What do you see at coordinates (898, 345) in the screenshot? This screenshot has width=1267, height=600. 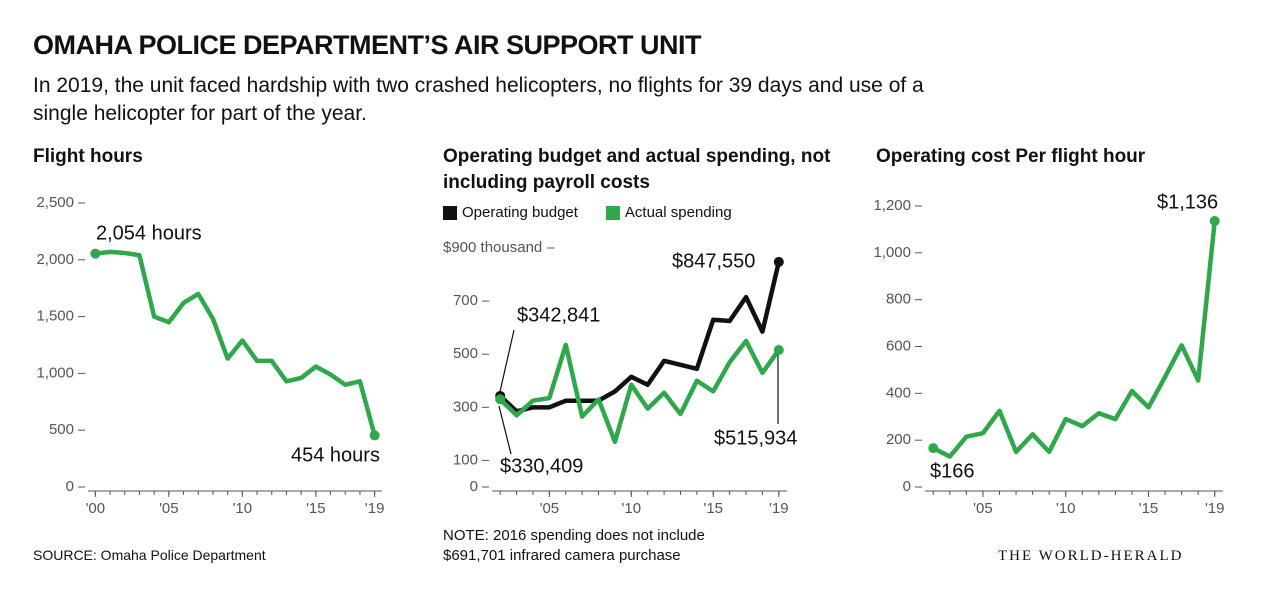 I see `y-tick-label: 600` at bounding box center [898, 345].